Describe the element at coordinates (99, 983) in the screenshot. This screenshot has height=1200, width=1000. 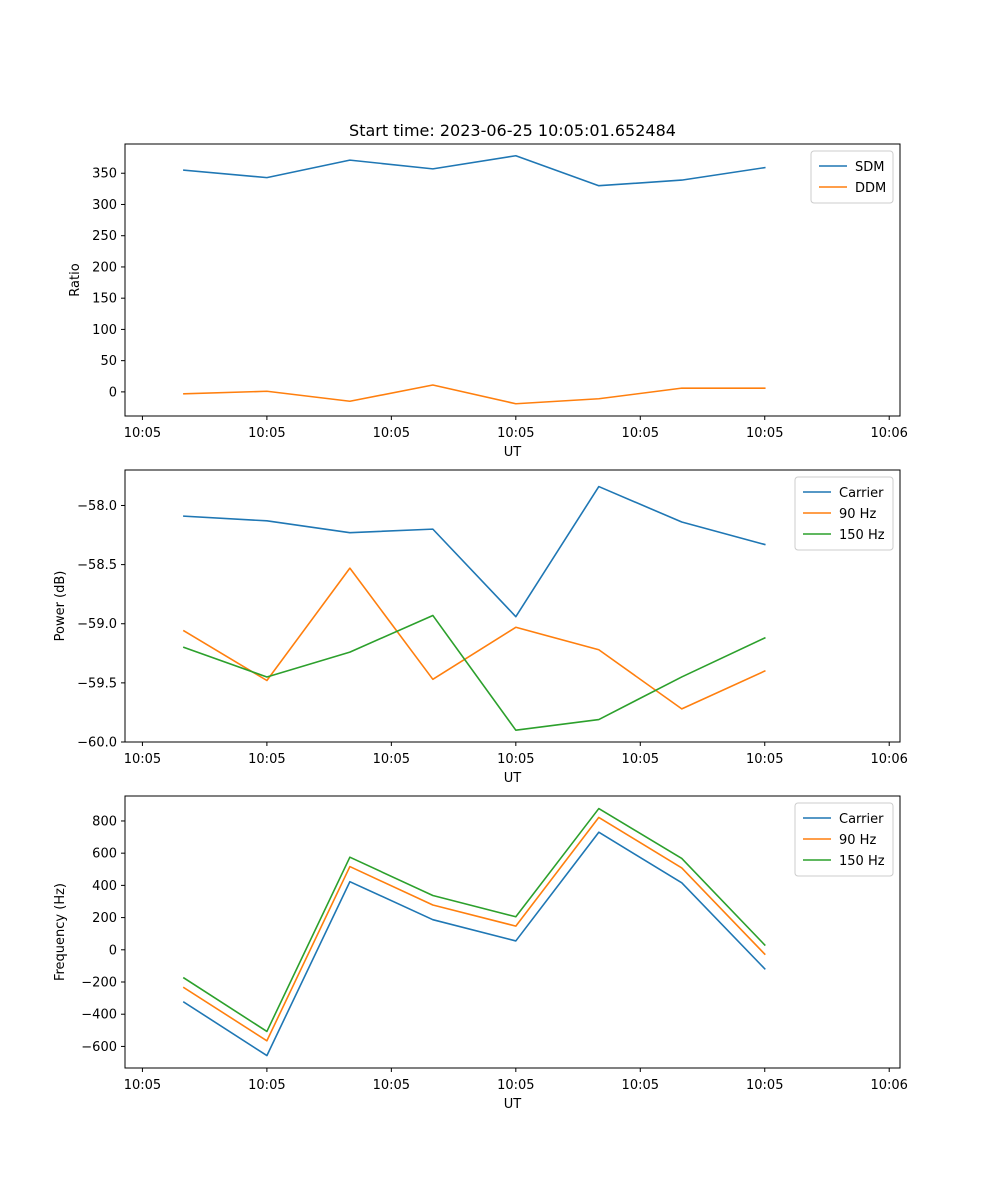
I see `frequency-y-tick-label: −200` at that location.